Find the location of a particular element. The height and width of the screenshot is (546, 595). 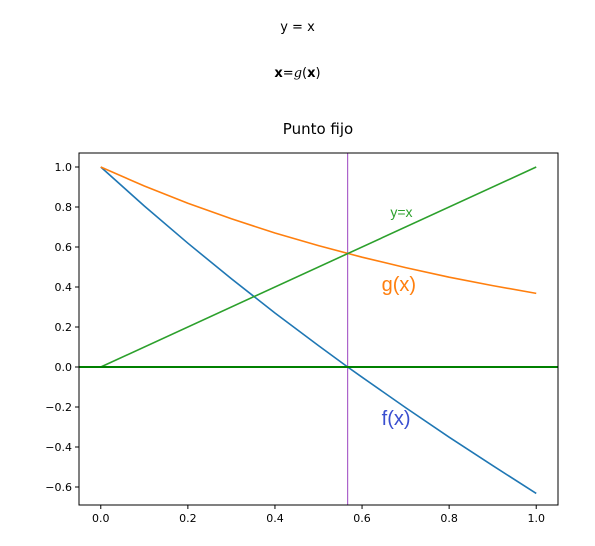

eq-bold-x-arg: x is located at coordinates (311, 73).